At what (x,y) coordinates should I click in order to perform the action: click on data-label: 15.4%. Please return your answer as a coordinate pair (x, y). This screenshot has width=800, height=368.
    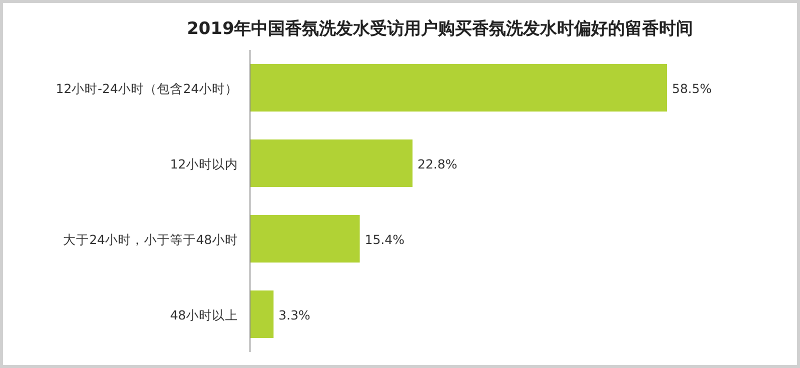
    Looking at the image, I should click on (384, 239).